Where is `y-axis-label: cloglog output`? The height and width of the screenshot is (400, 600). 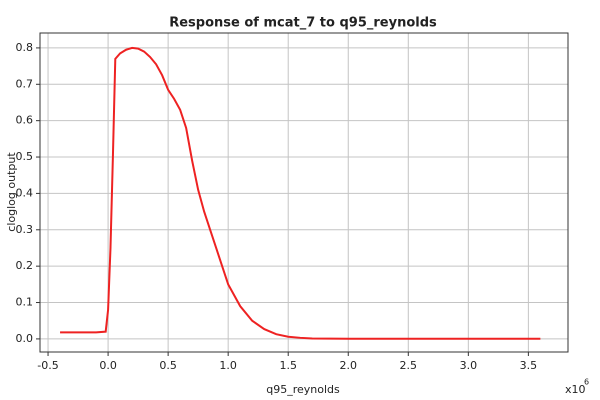 y-axis-label: cloglog output is located at coordinates (11, 192).